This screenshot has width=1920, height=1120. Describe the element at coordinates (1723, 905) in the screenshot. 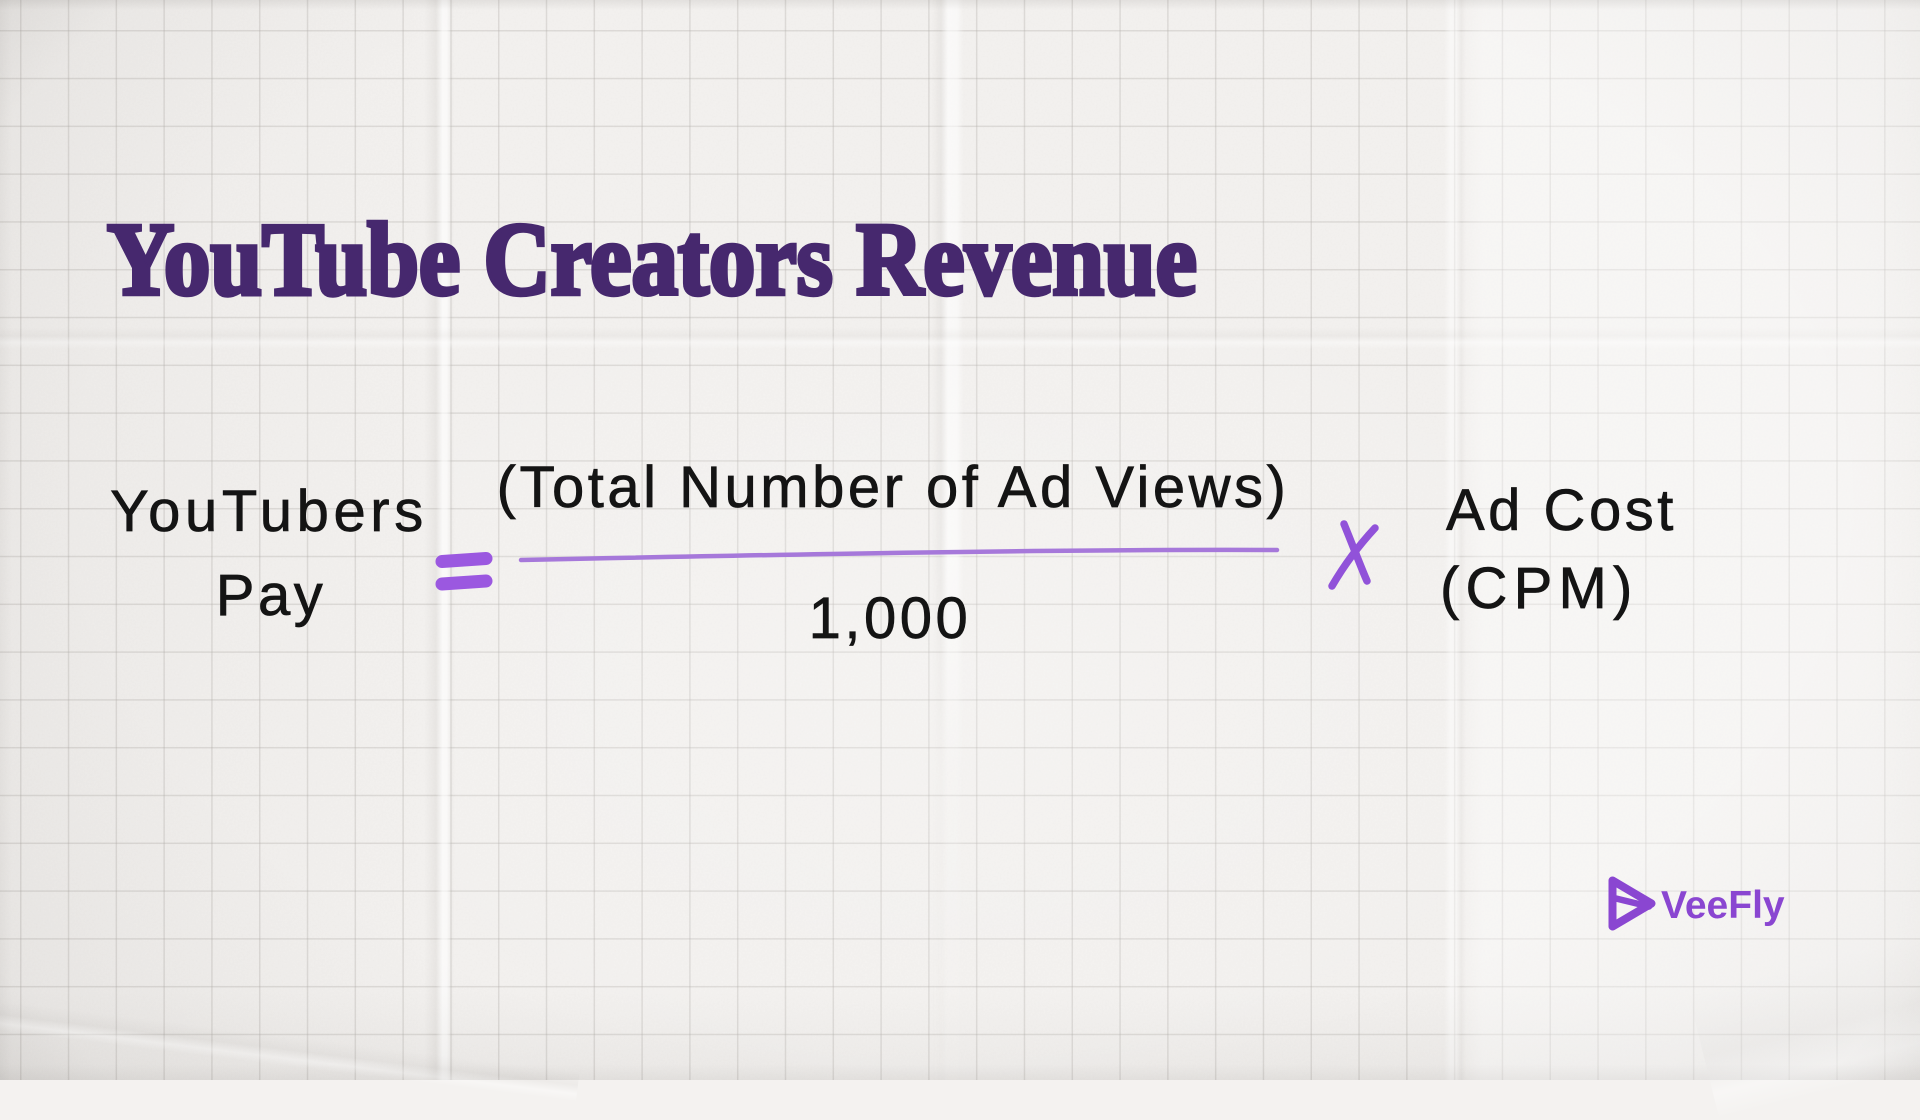

I see `svg-text: VeeFly` at that location.